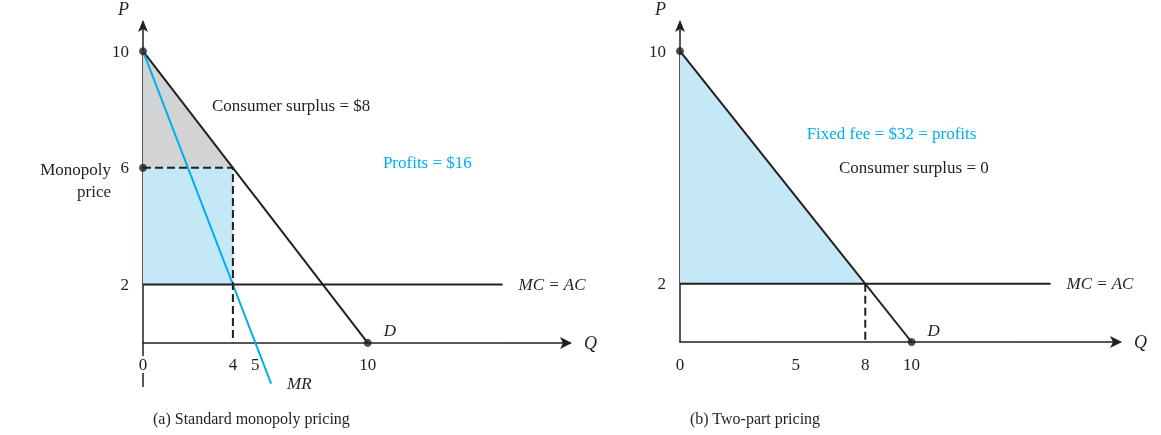  I want to click on y-tick-label: 10, so click(120, 51).